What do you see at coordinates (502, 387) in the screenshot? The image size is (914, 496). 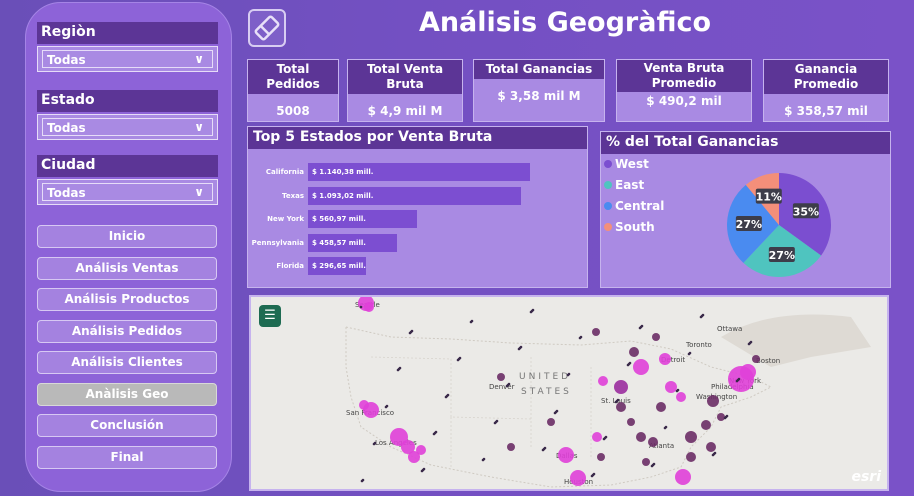 I see `map-label: Denver` at bounding box center [502, 387].